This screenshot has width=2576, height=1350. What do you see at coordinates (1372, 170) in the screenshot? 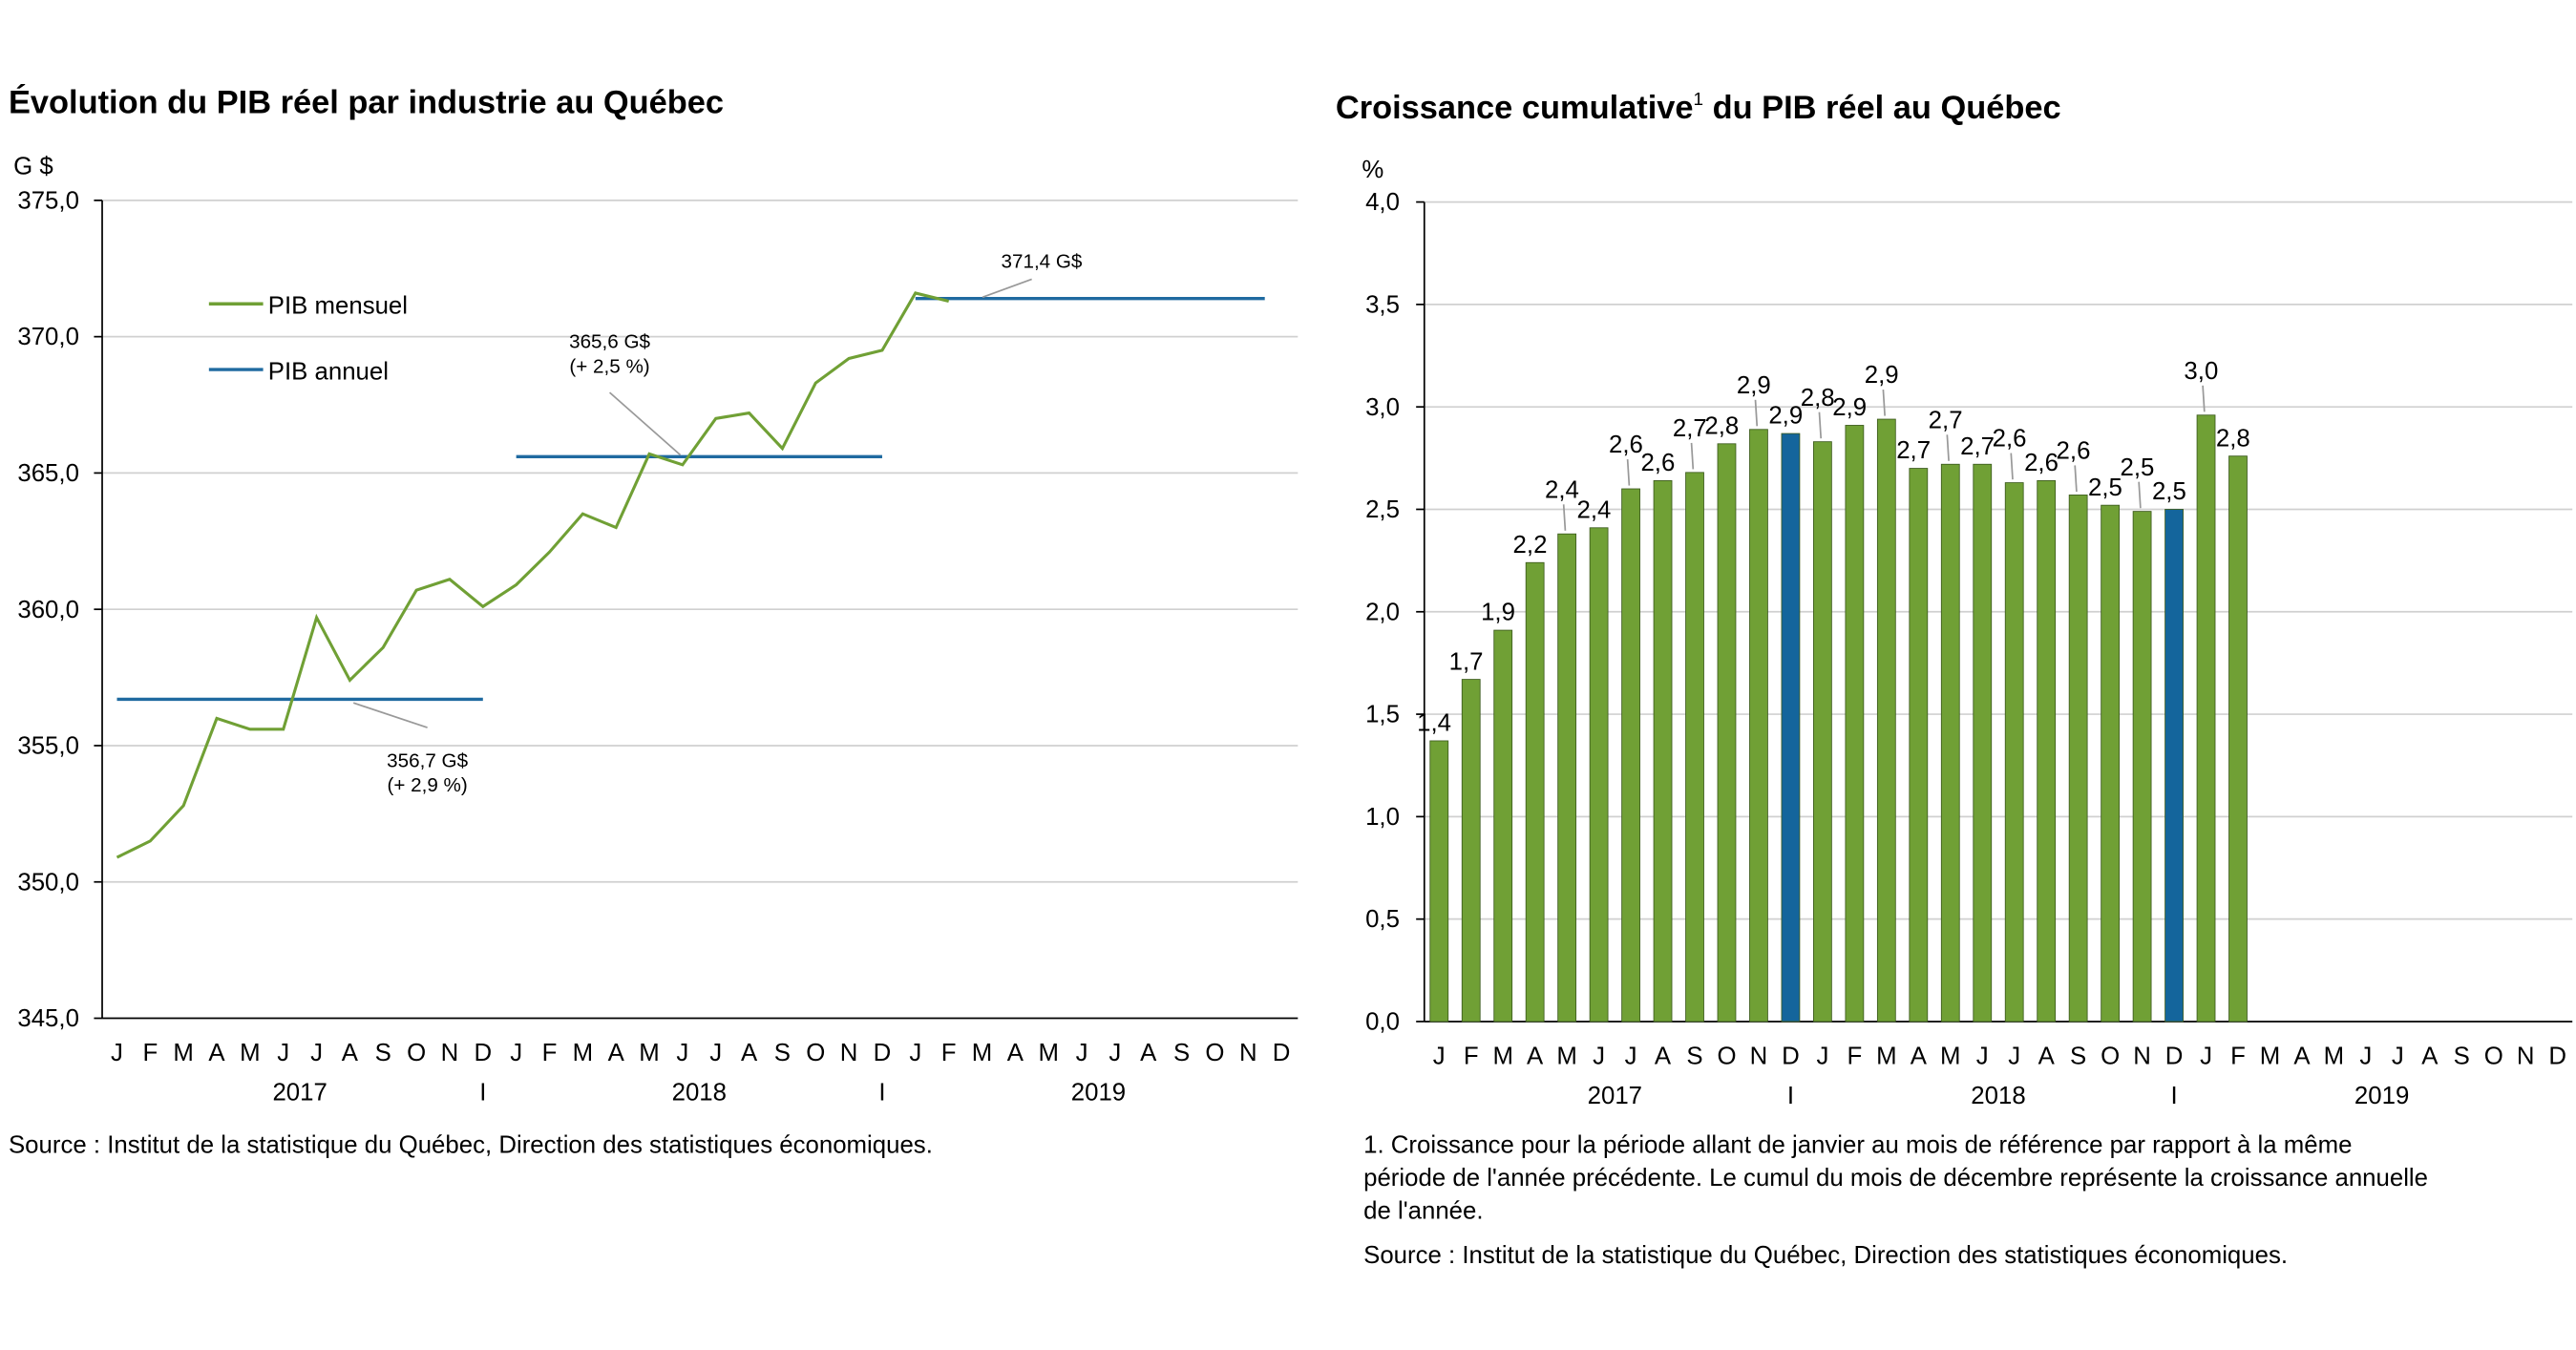
I see `right-y-unit: %` at bounding box center [1372, 170].